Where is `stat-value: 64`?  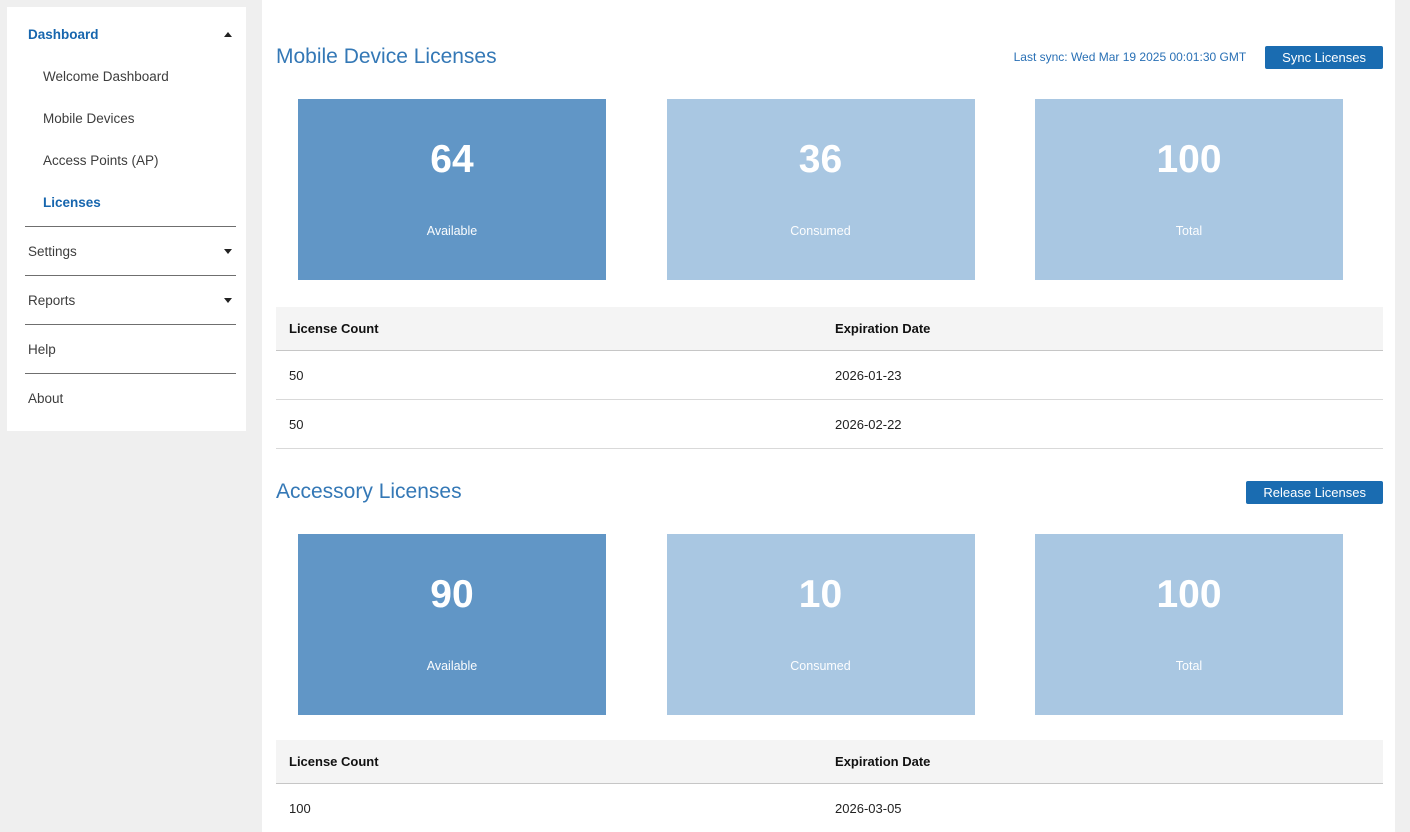 stat-value: 64 is located at coordinates (452, 159).